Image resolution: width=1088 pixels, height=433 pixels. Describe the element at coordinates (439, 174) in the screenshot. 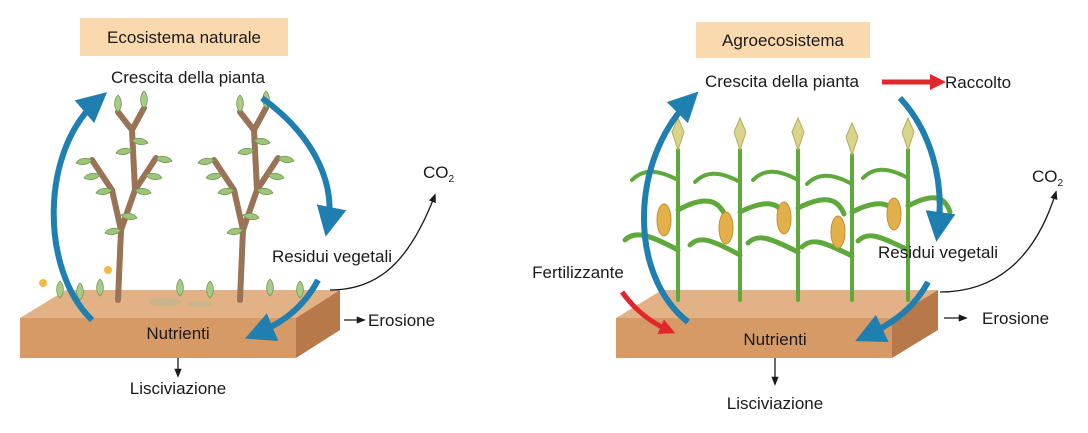

I see `natural-co2-label: CO2` at that location.